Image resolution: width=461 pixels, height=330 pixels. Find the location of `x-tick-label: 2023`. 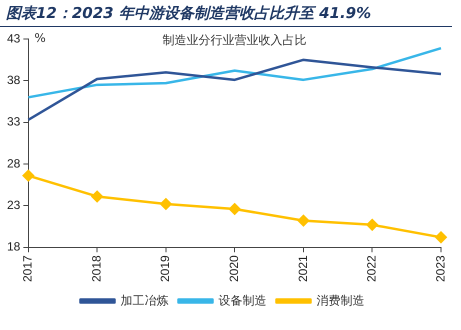

x-tick-label: 2023 is located at coordinates (440, 268).